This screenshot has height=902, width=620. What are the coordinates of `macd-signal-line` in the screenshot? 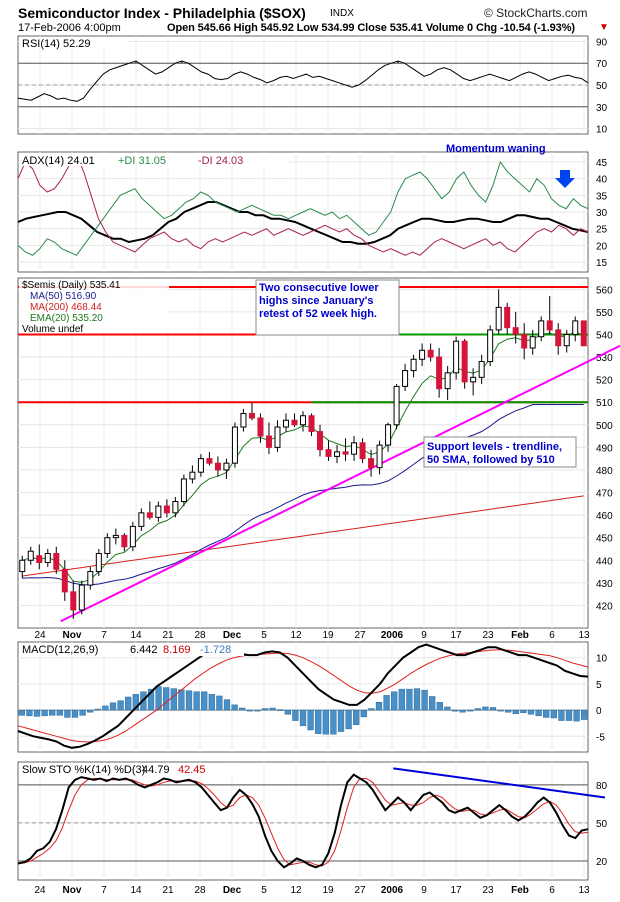 It's located at (303, 696).